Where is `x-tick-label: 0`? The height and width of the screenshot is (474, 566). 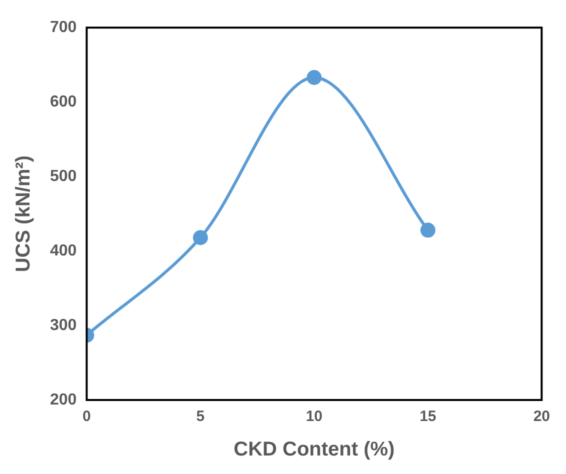 x-tick-label: 0 is located at coordinates (86, 417).